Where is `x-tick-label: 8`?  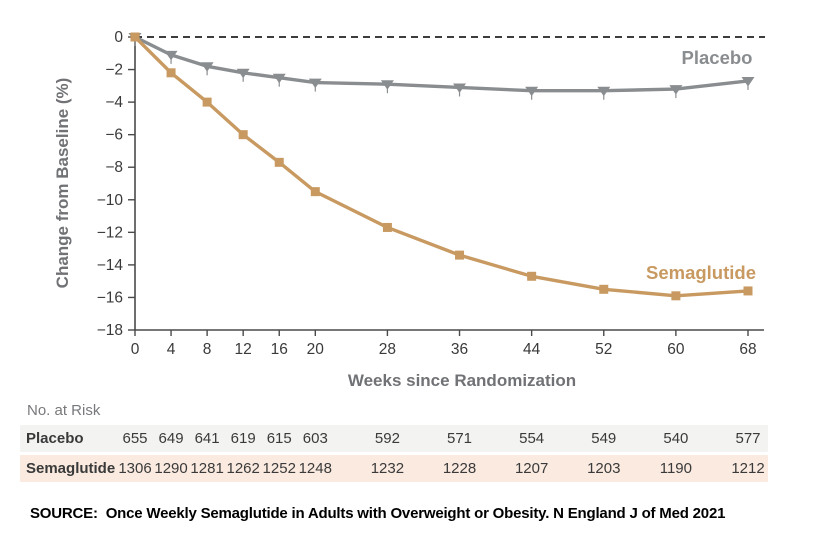
x-tick-label: 8 is located at coordinates (207, 349).